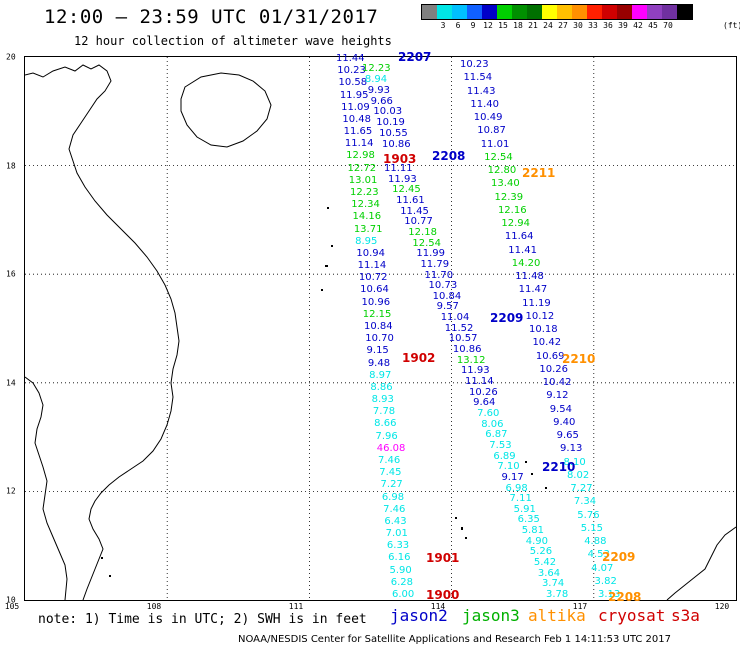  Describe the element at coordinates (484, 403) in the screenshot. I see `wave-height-value: 9.64` at that location.